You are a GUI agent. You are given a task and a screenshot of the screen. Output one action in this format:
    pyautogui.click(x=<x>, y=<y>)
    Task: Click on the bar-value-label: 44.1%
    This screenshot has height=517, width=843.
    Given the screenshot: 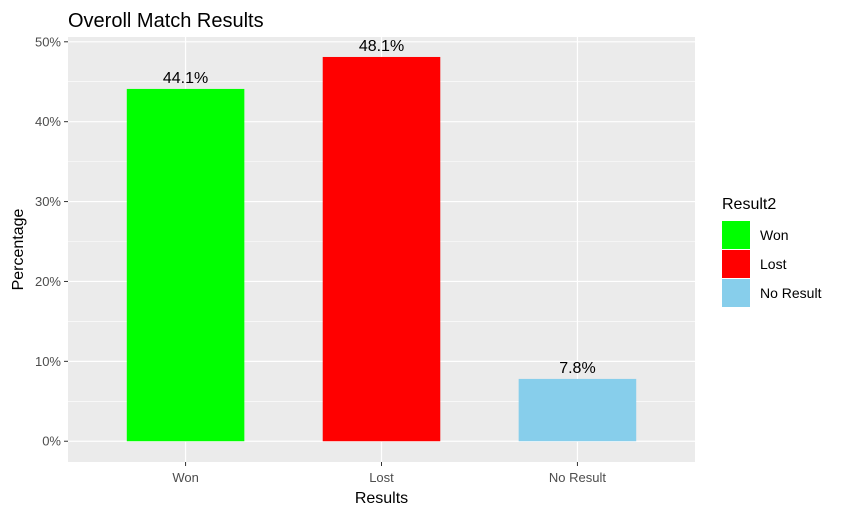 What is the action you would take?
    pyautogui.click(x=185, y=78)
    